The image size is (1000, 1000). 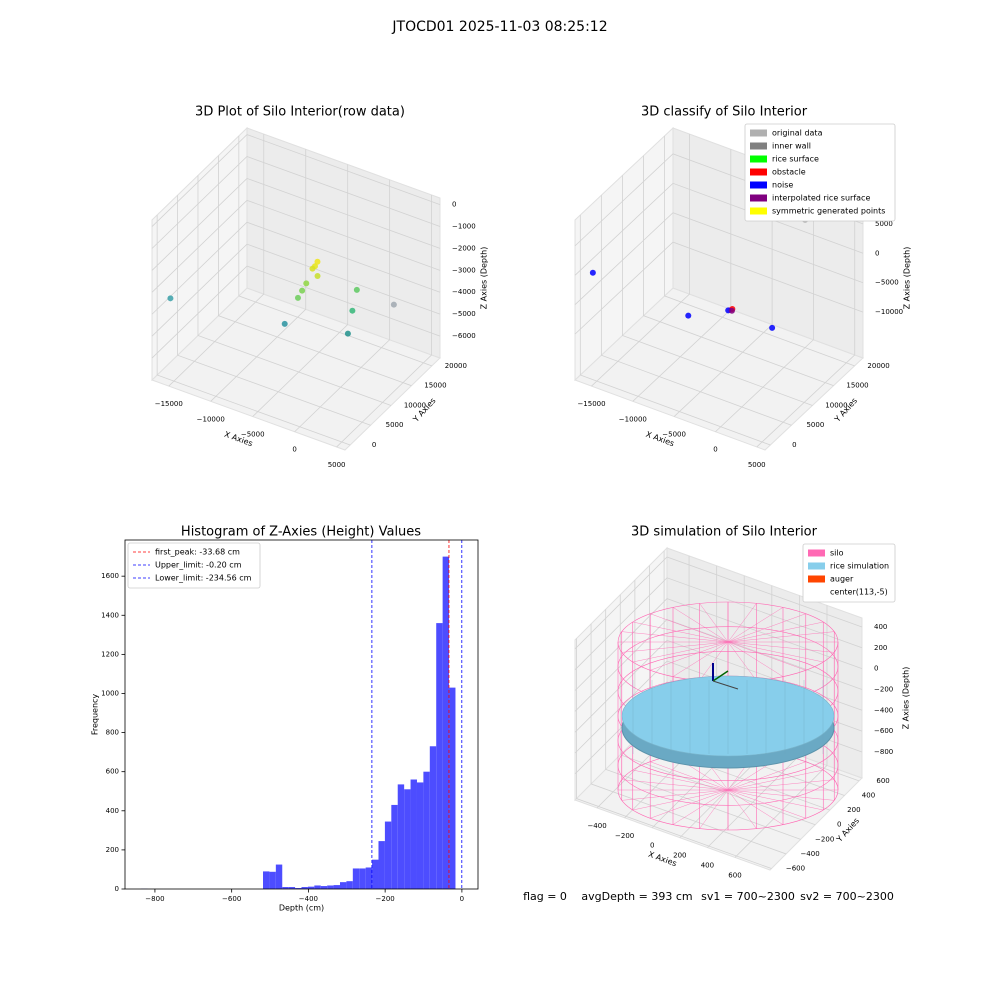 I want to click on panel-title: Histogram of Z-Axies (Height) Values, so click(x=301, y=532).